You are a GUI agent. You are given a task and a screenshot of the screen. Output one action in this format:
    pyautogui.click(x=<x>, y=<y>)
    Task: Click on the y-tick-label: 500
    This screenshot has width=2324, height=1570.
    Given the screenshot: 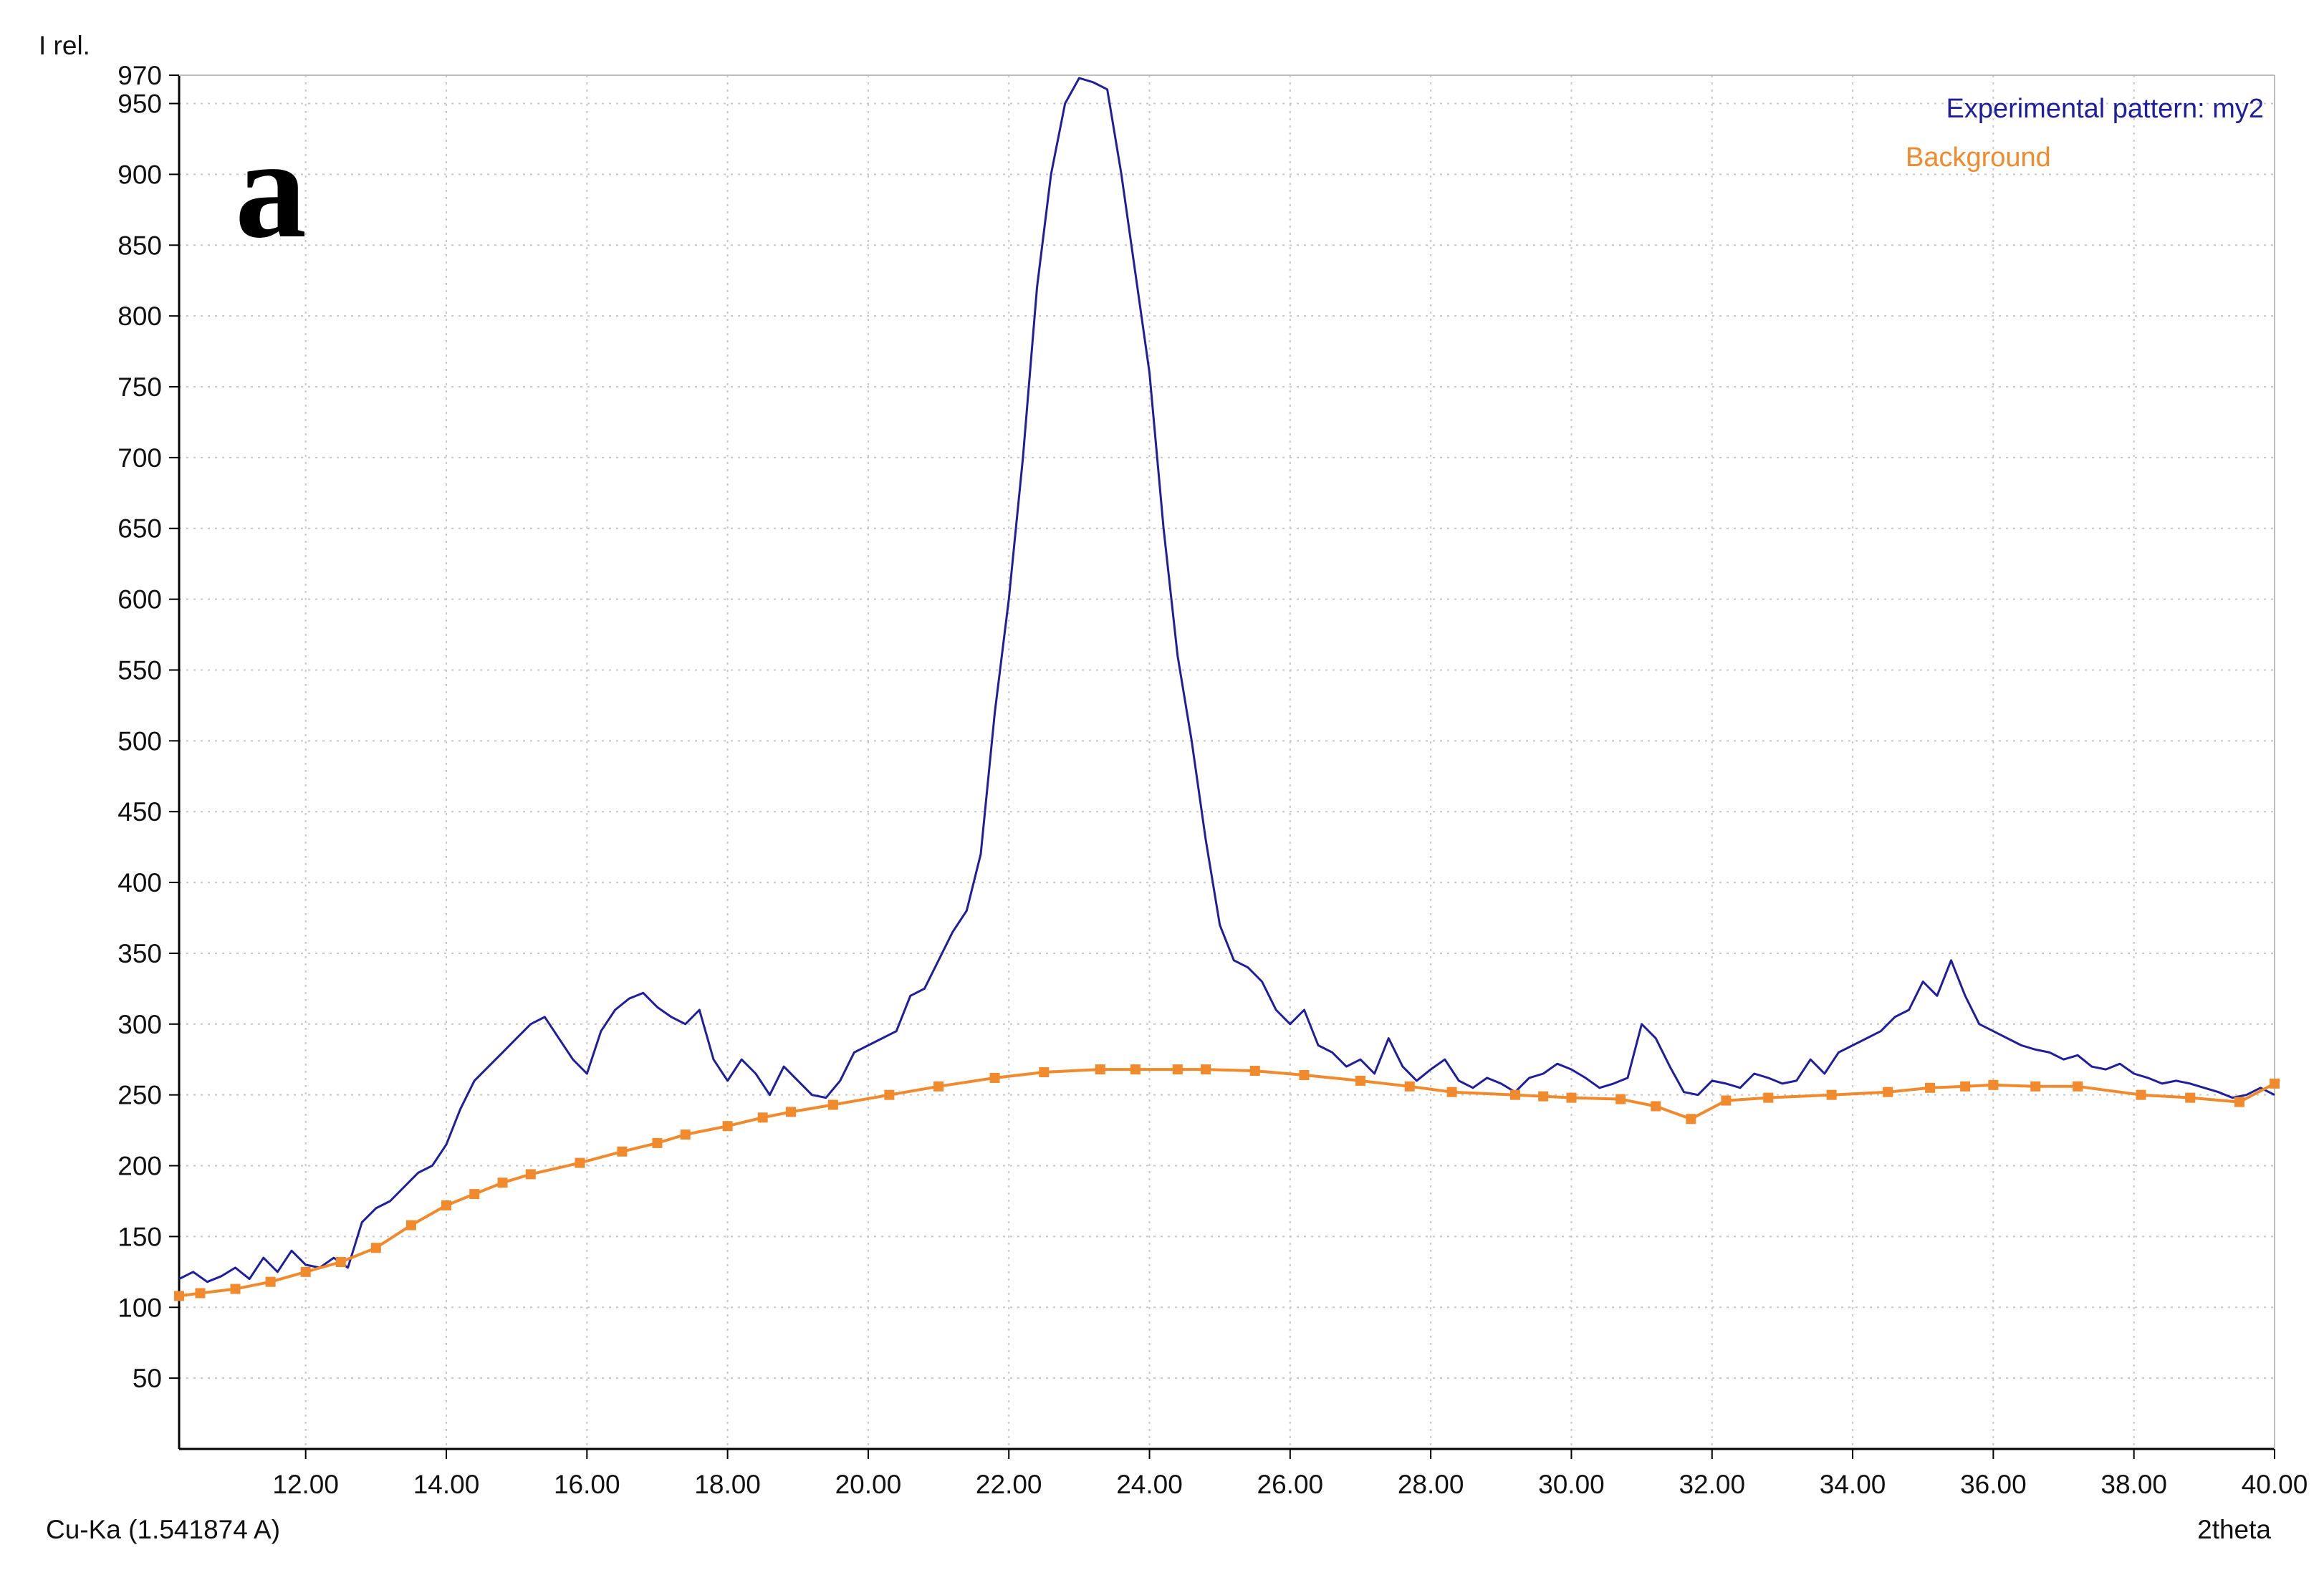 What is the action you would take?
    pyautogui.click(x=139, y=741)
    